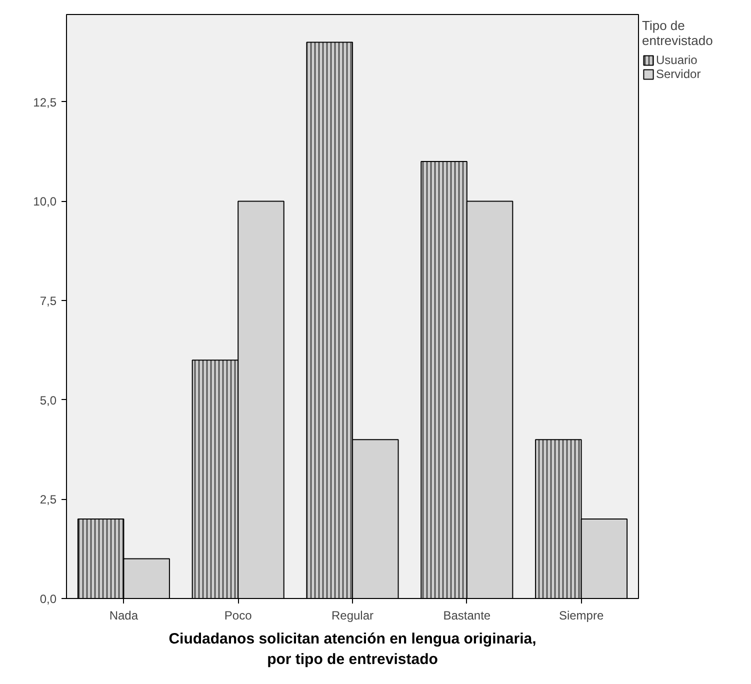 Image resolution: width=751 pixels, height=684 pixels. I want to click on legend-label: Usuario, so click(677, 60).